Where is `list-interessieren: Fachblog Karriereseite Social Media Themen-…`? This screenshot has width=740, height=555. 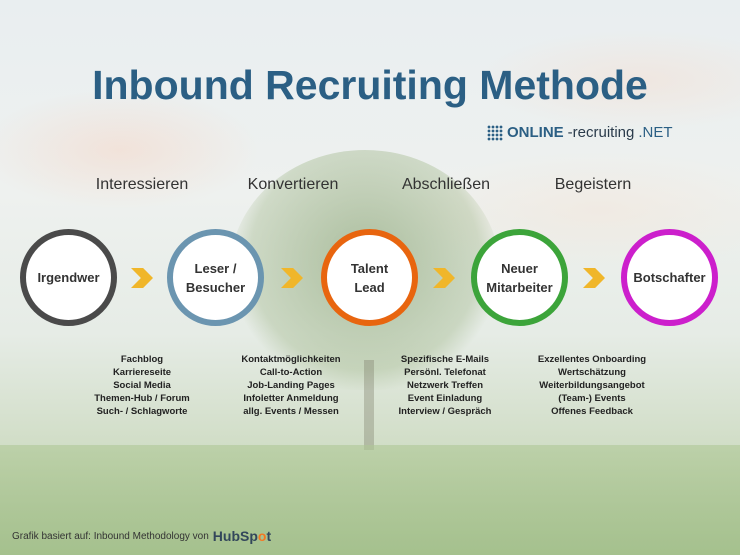 list-interessieren: Fachblog Karriereseite Social Media Themen-… is located at coordinates (142, 385).